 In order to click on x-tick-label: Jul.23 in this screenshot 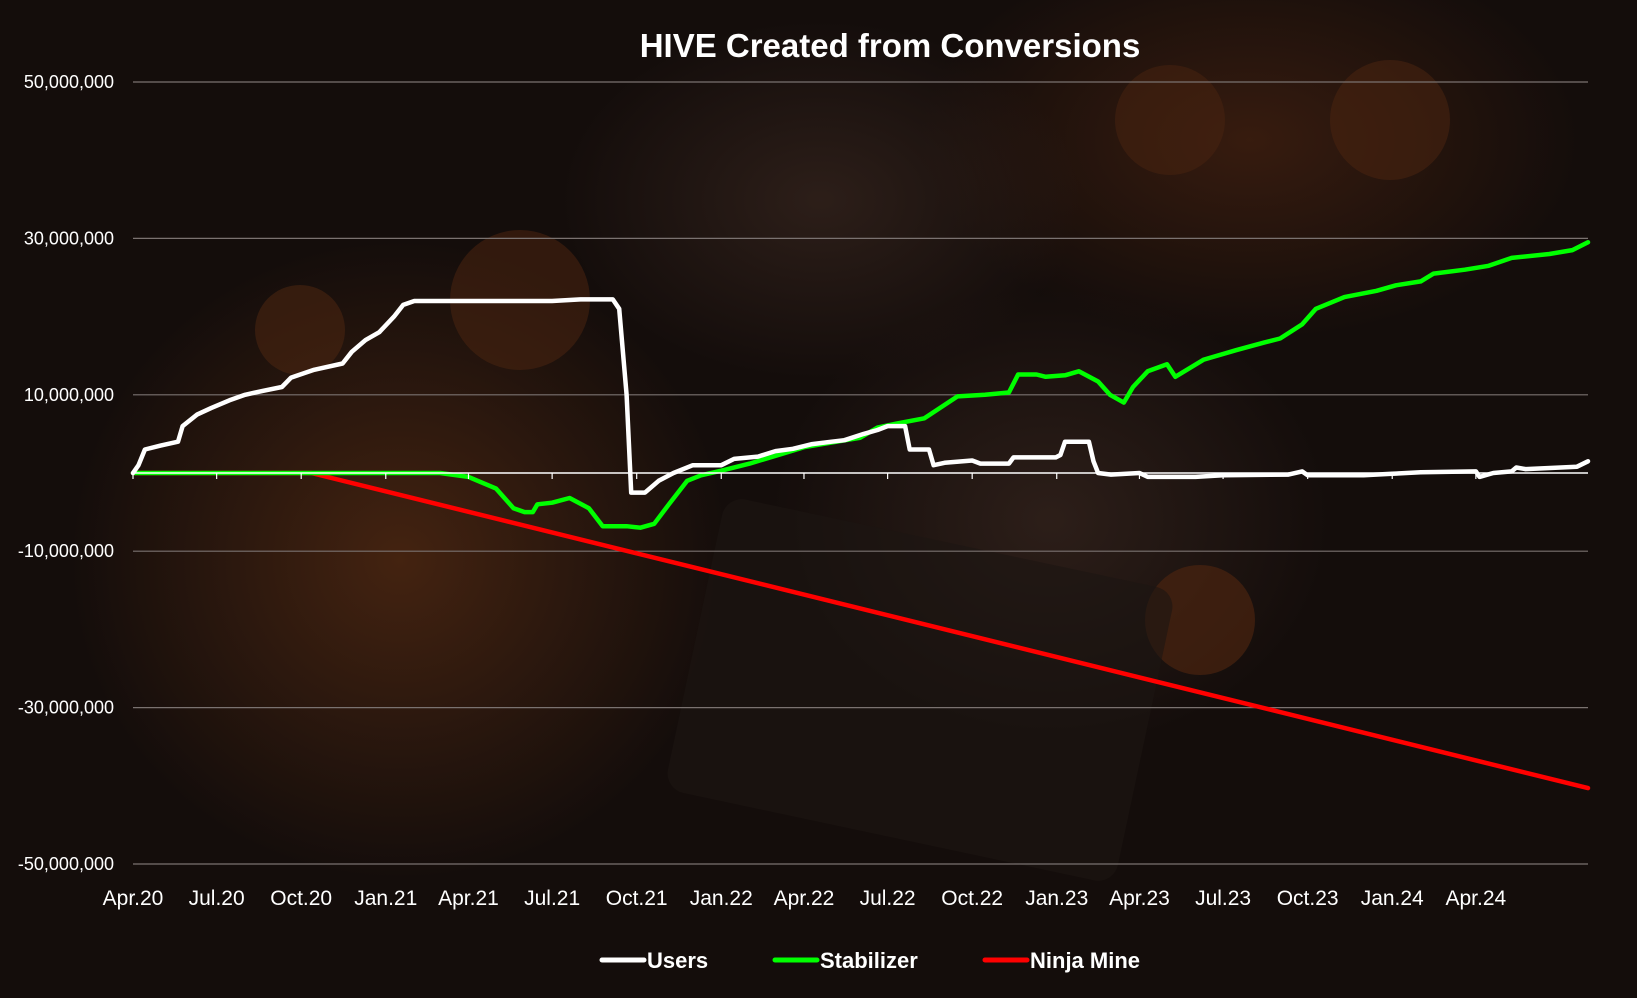, I will do `click(1223, 898)`.